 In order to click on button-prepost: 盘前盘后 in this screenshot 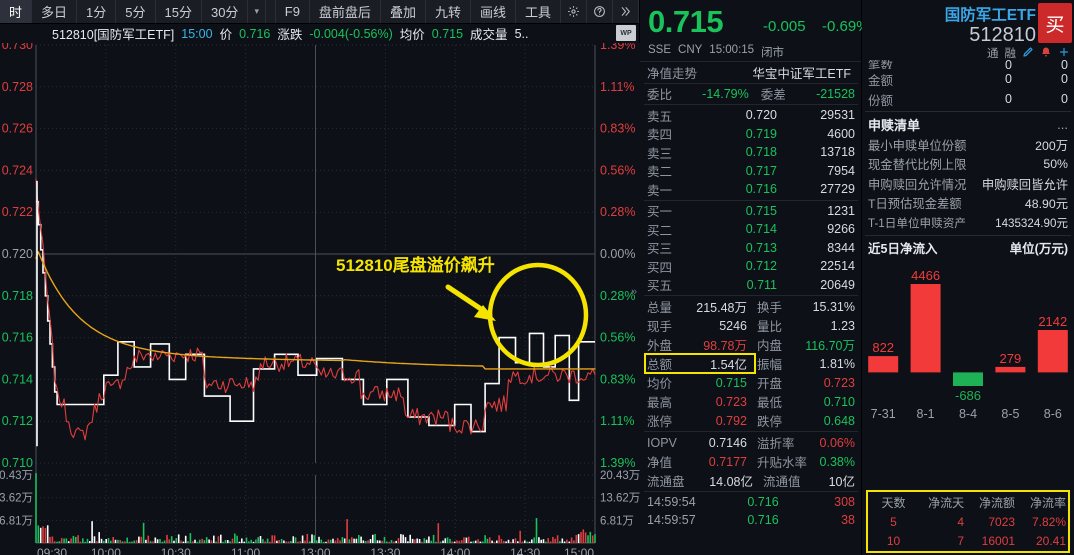, I will do `click(345, 11)`.